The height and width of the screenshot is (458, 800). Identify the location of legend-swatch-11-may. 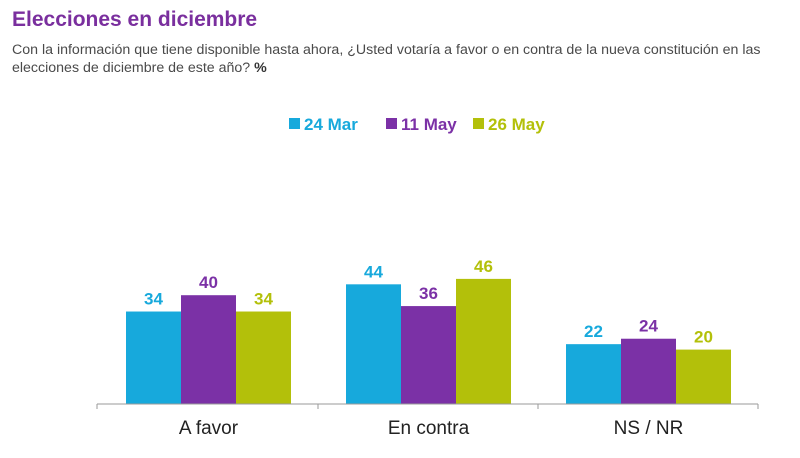
(391, 123).